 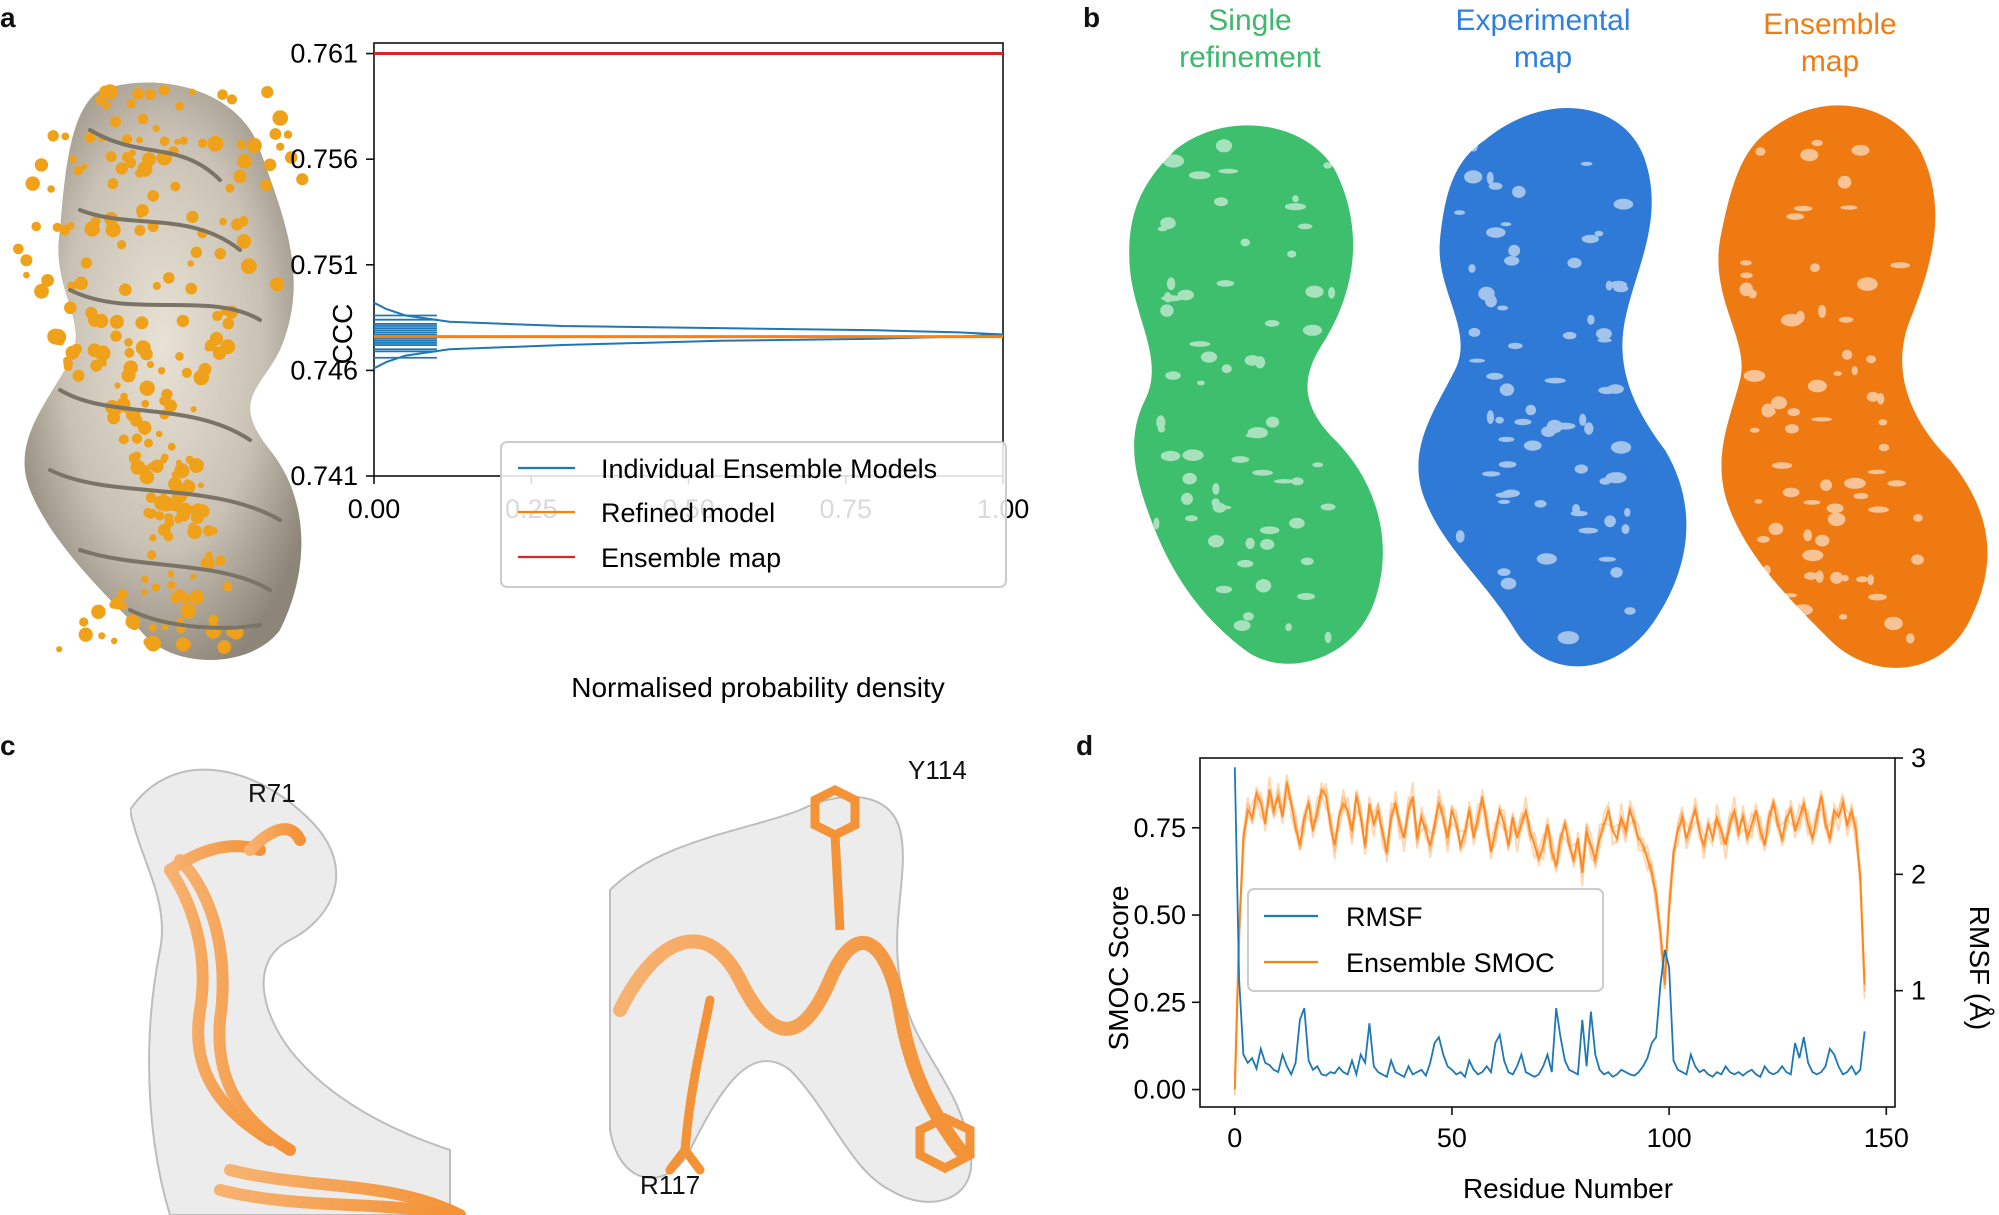 I want to click on smoc-legend: RMSF Ensemble SMOC, so click(x=1425, y=940).